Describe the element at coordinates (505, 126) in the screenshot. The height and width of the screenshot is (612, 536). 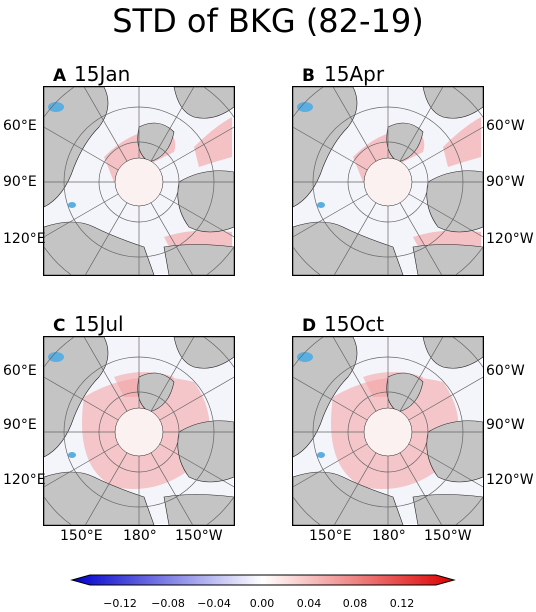
I see `lat-label-60w-b: 60°W` at that location.